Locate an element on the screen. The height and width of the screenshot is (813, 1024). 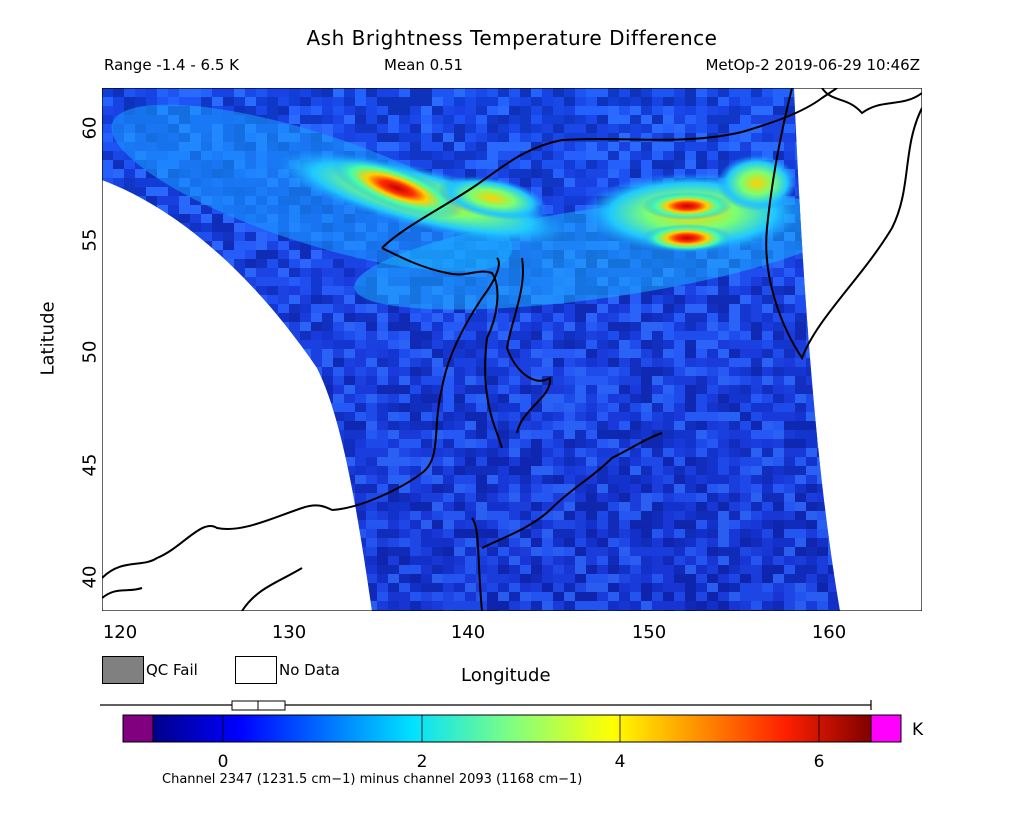
colorbar-tick: 2 is located at coordinates (422, 762).